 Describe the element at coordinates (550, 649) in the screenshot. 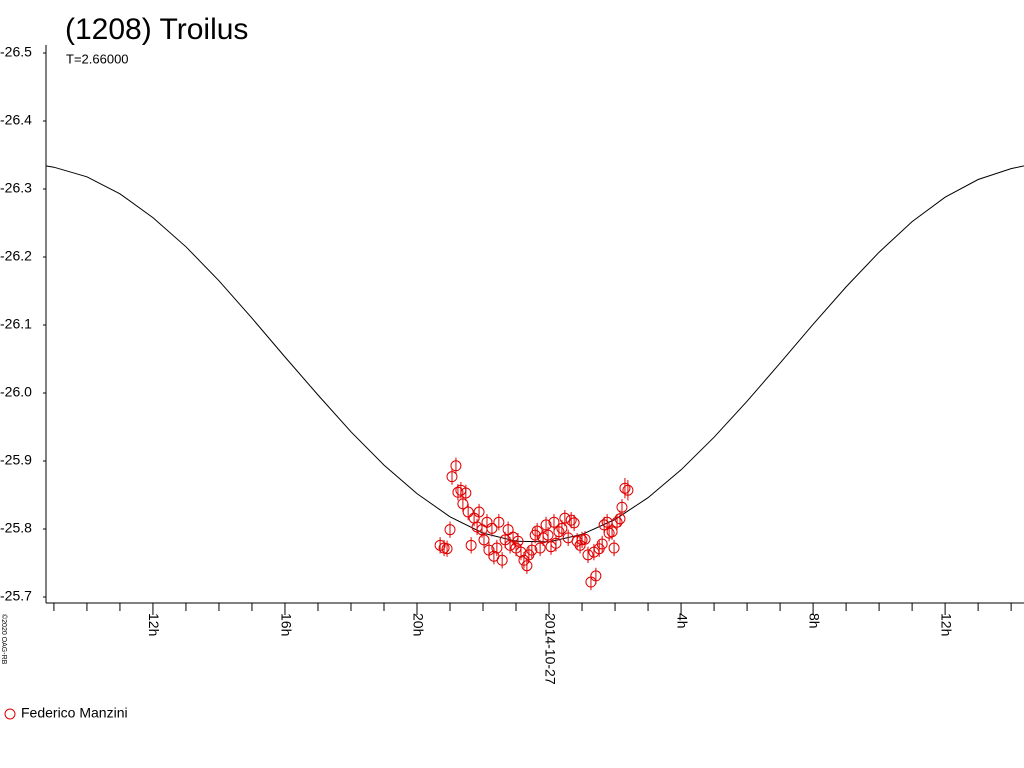

I see `x-tick-label: 2014-10-27` at that location.